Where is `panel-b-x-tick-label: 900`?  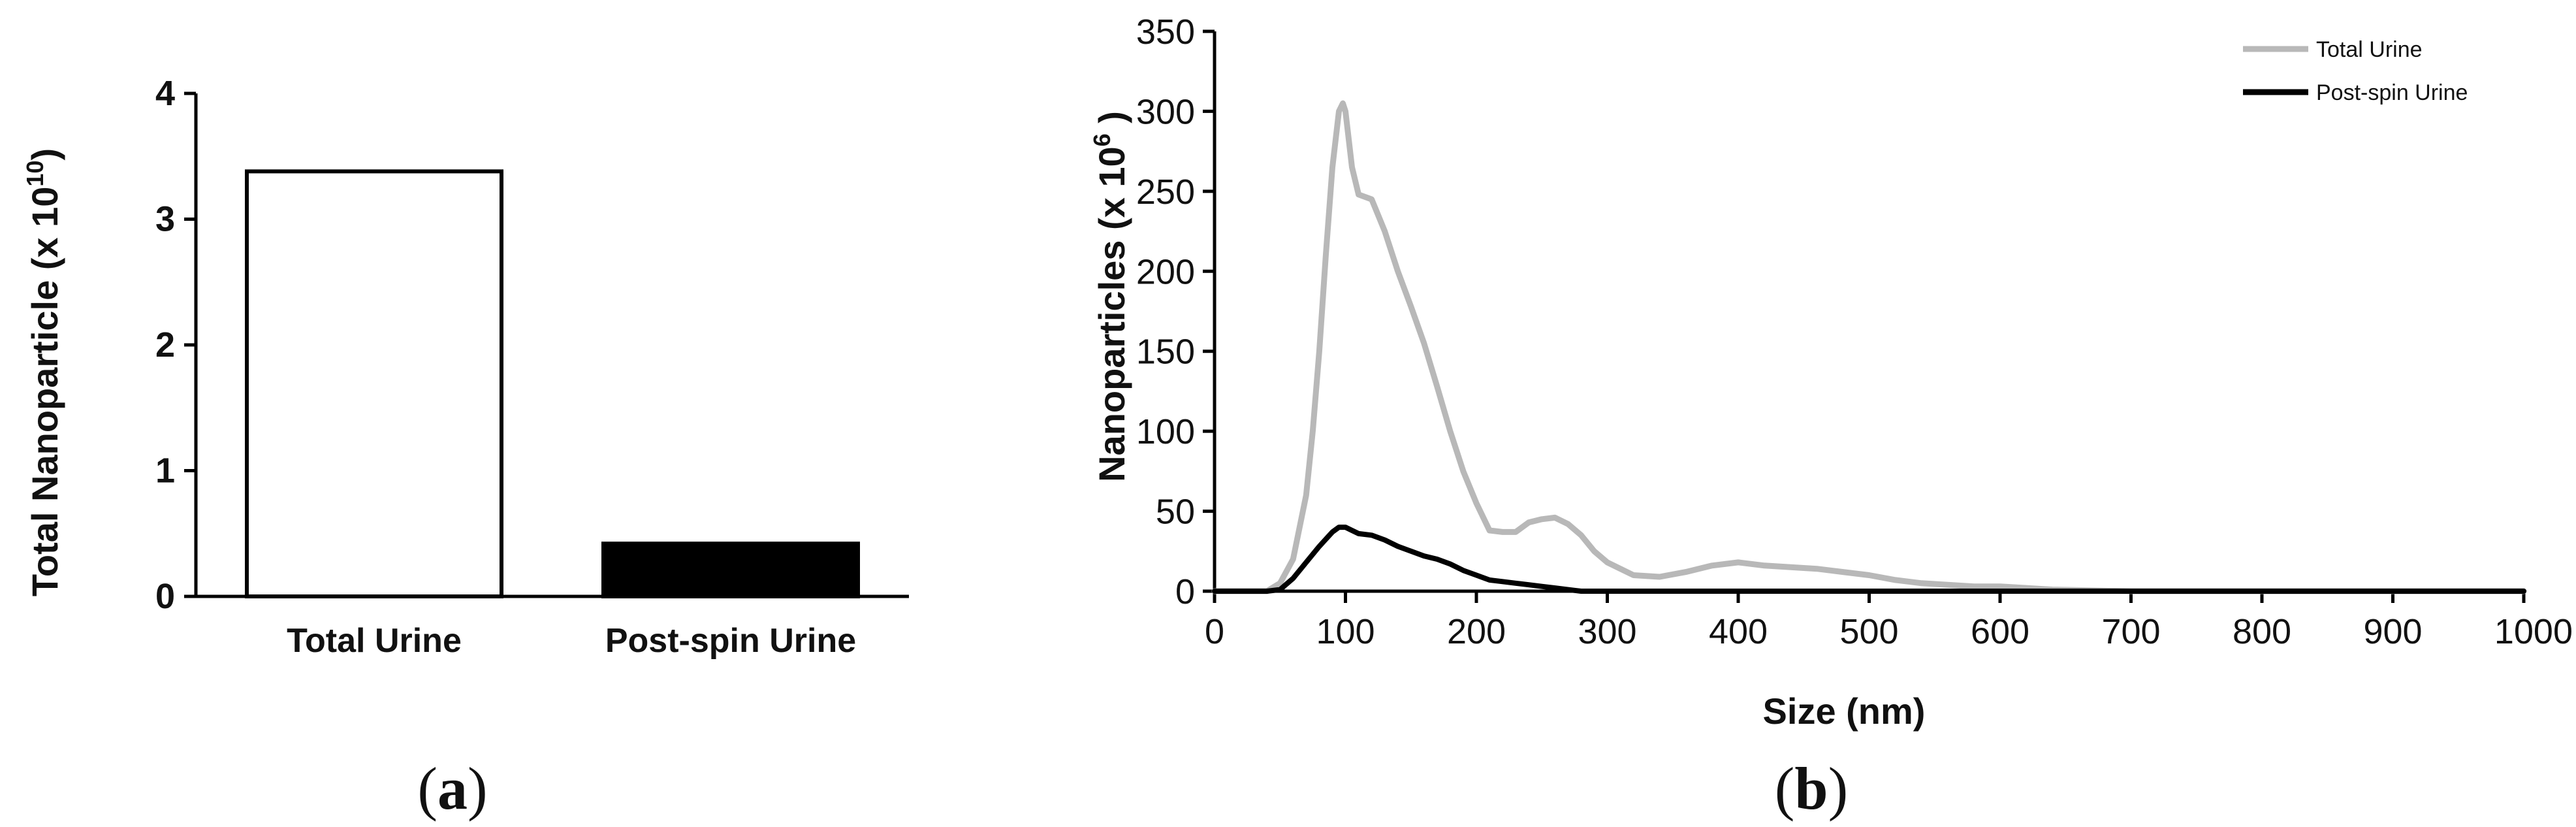
panel-b-x-tick-label: 900 is located at coordinates (2392, 631).